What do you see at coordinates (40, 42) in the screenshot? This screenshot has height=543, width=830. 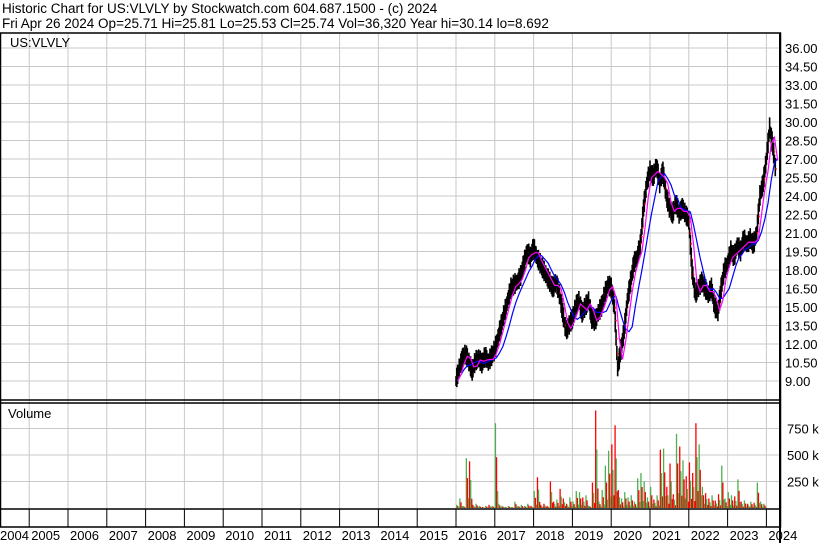 I see `symbol-label: US:VLVLY` at bounding box center [40, 42].